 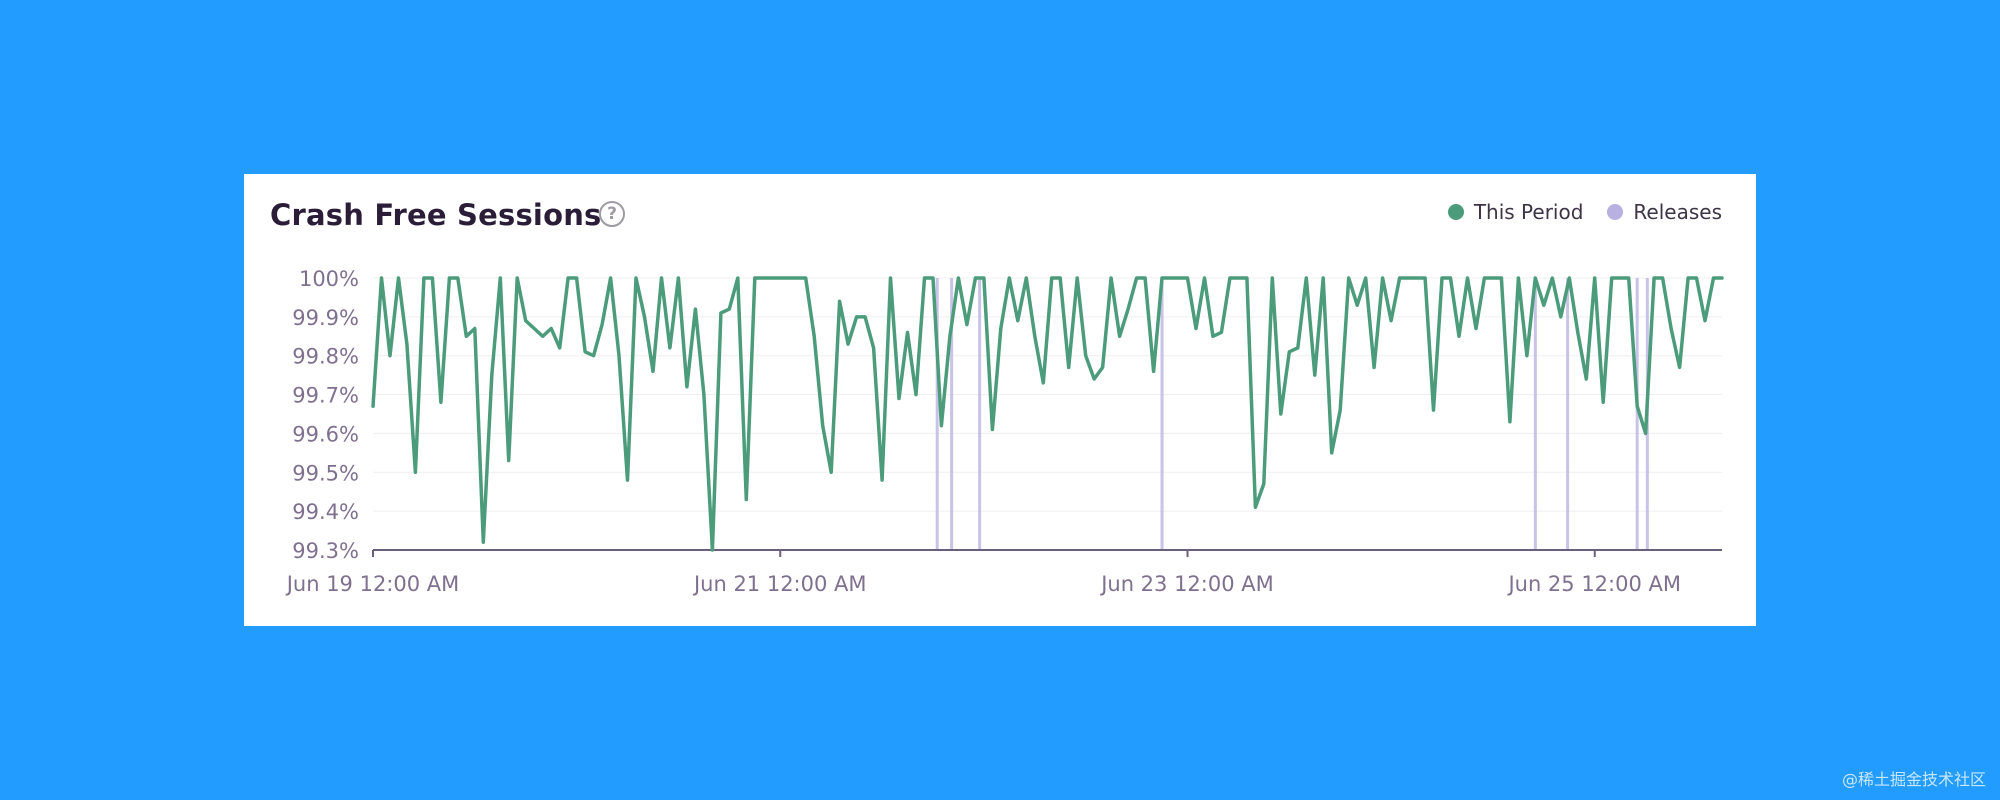 I want to click on legend-item-this-period: This Period, so click(x=1515, y=212).